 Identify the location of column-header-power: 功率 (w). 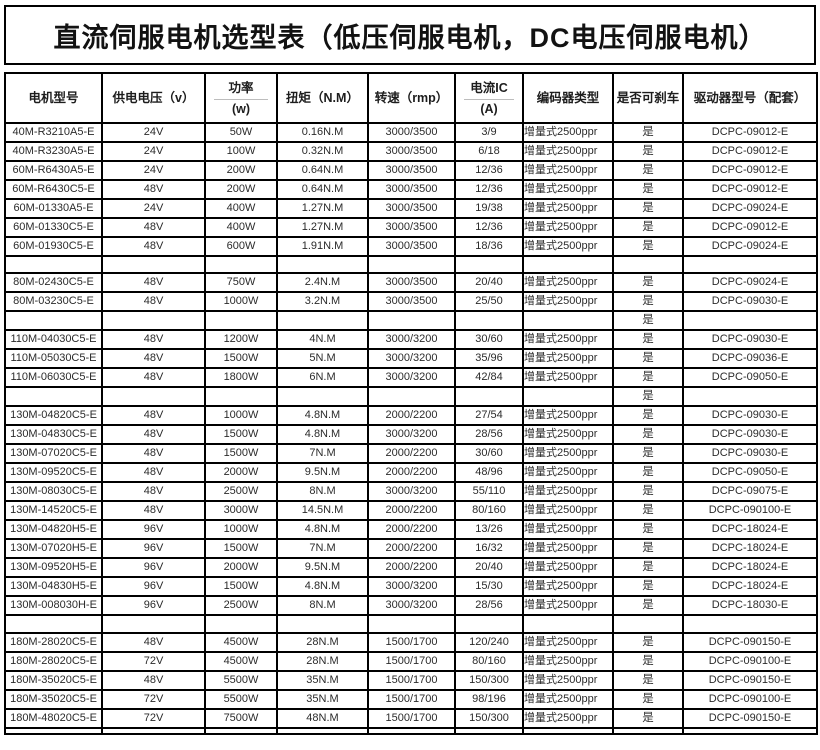
(241, 98).